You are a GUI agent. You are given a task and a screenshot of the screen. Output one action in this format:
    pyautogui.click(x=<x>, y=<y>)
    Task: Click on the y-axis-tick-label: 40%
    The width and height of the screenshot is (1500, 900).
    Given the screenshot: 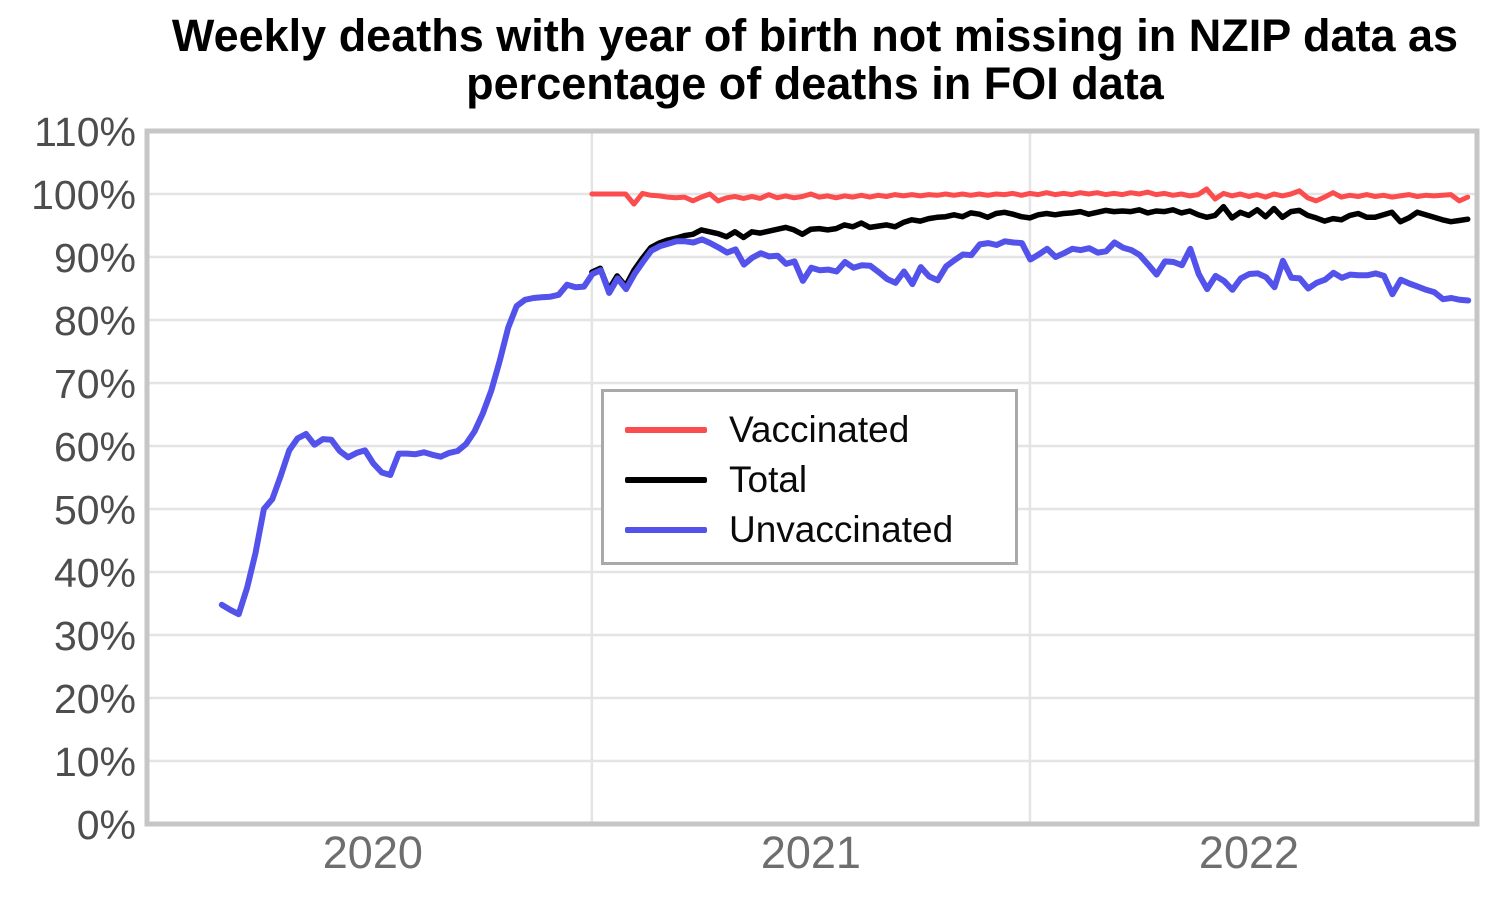 What is the action you would take?
    pyautogui.click(x=95, y=573)
    